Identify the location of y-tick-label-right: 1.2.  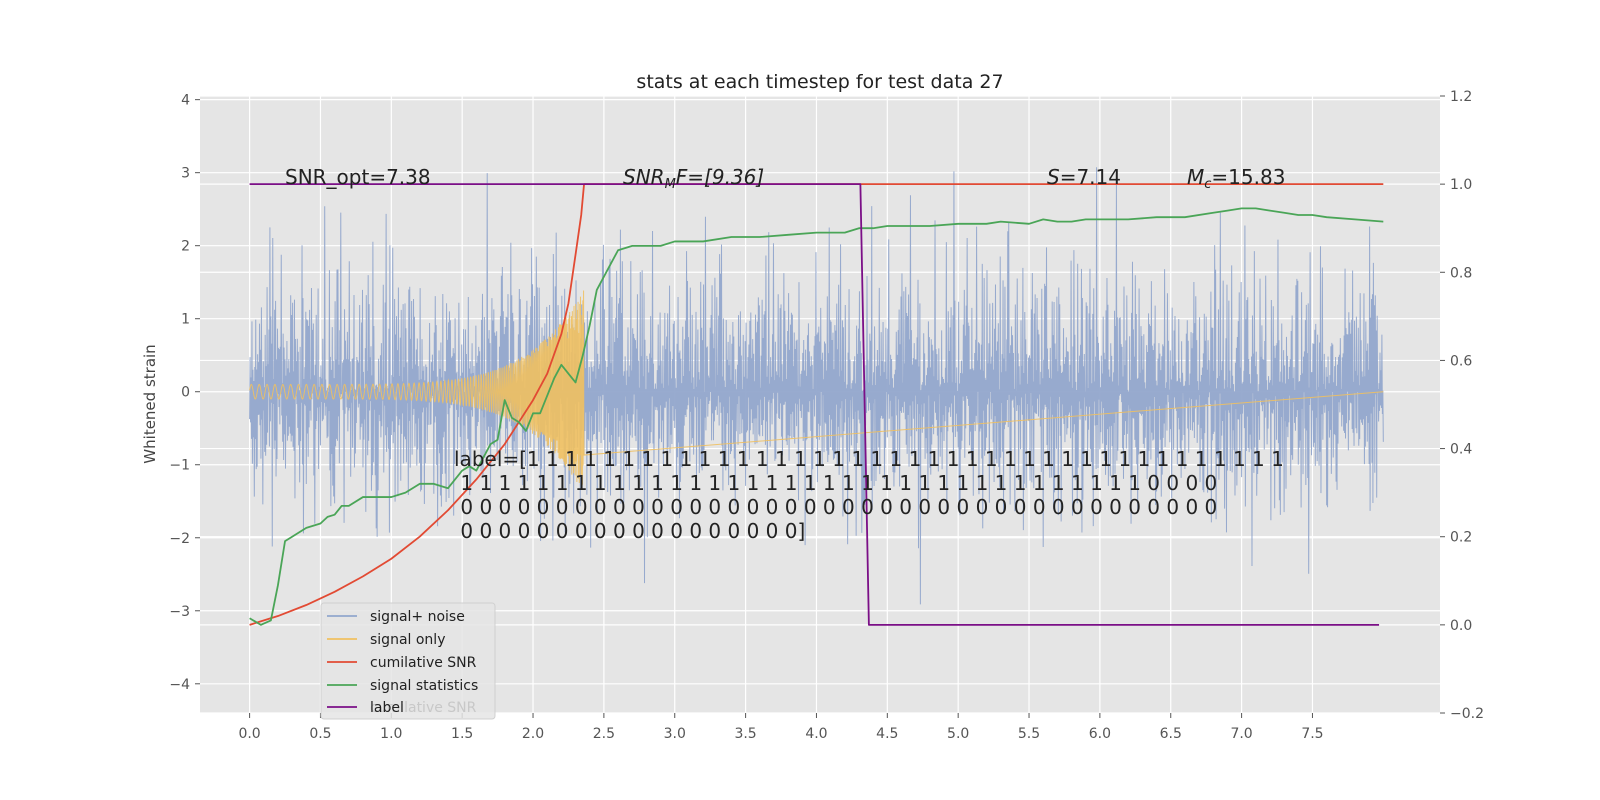
(1461, 97).